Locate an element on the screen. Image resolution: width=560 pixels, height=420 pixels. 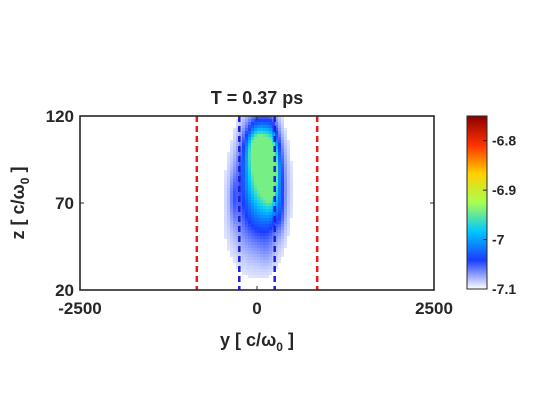
x-tick-label: -2500 is located at coordinates (79, 308).